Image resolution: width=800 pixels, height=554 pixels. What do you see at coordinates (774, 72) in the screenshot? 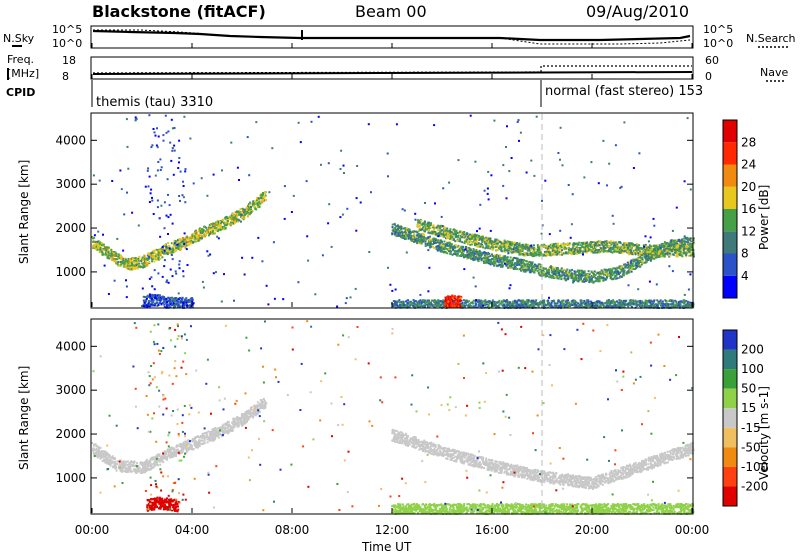
I see `nave-label: Nave` at bounding box center [774, 72].